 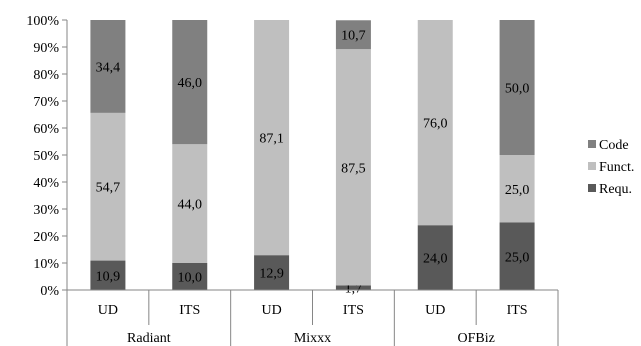 What do you see at coordinates (46, 129) in the screenshot?
I see `y-tick-label: 60%` at bounding box center [46, 129].